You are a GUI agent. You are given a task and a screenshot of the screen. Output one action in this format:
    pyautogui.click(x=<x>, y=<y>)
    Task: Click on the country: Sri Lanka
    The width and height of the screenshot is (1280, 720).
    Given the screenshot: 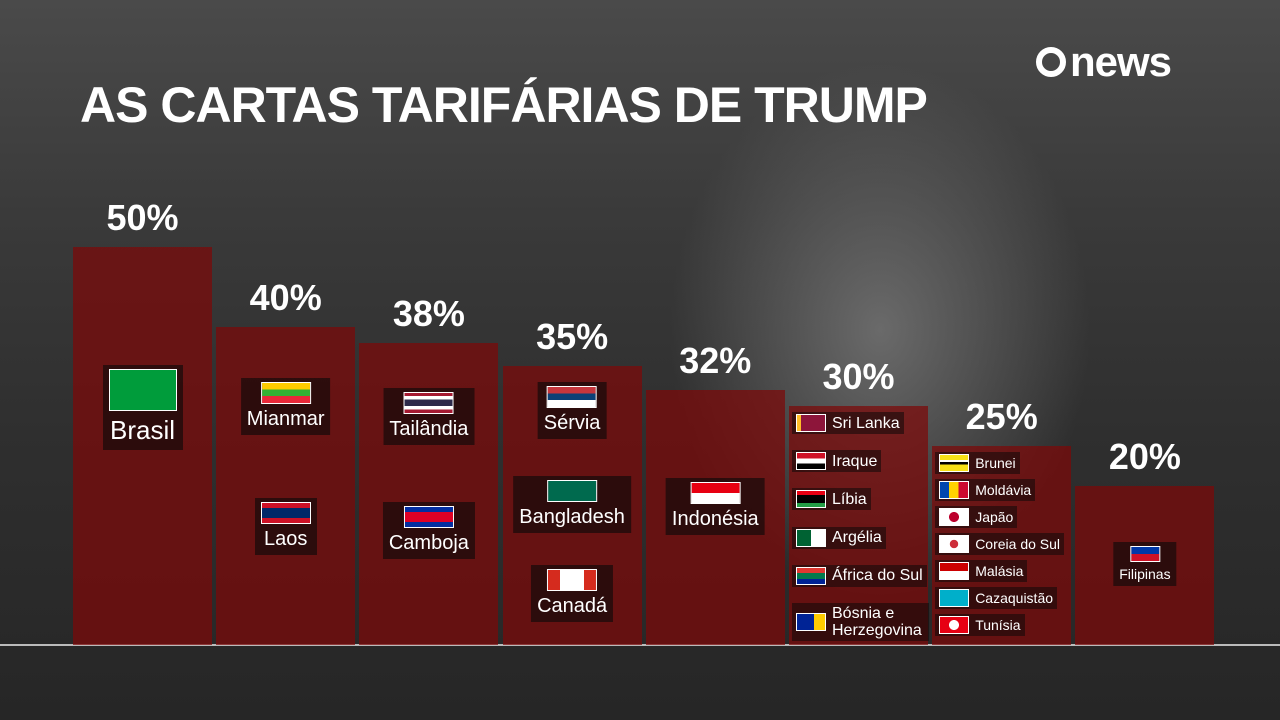 What is the action you would take?
    pyautogui.click(x=848, y=423)
    